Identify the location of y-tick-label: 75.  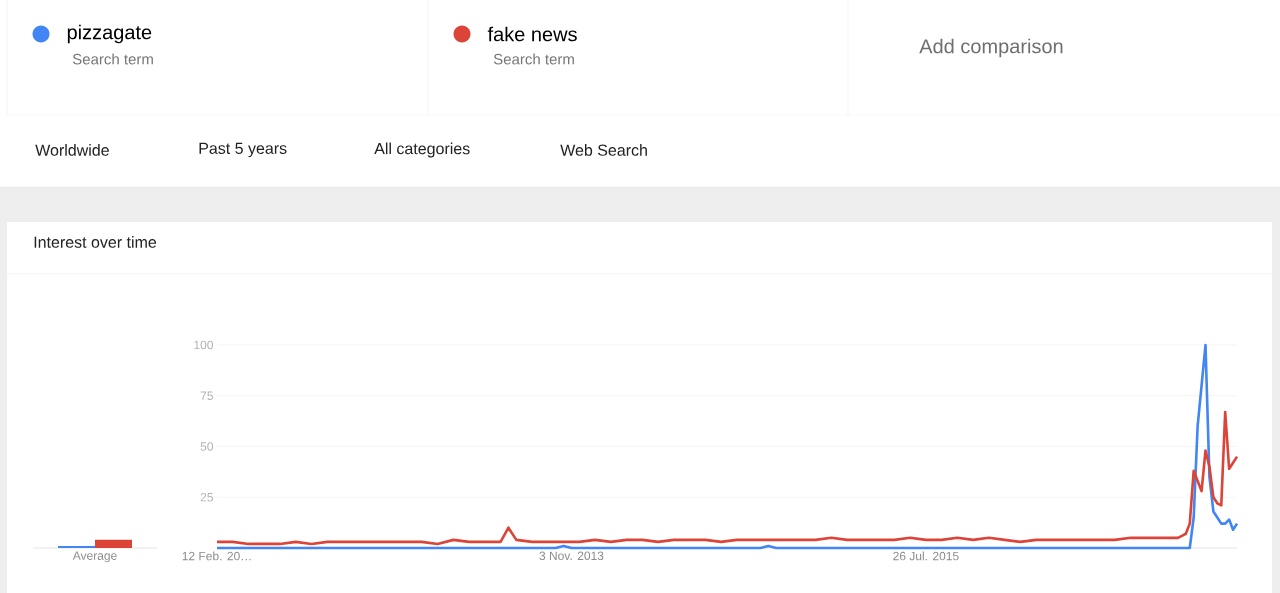
(206, 395).